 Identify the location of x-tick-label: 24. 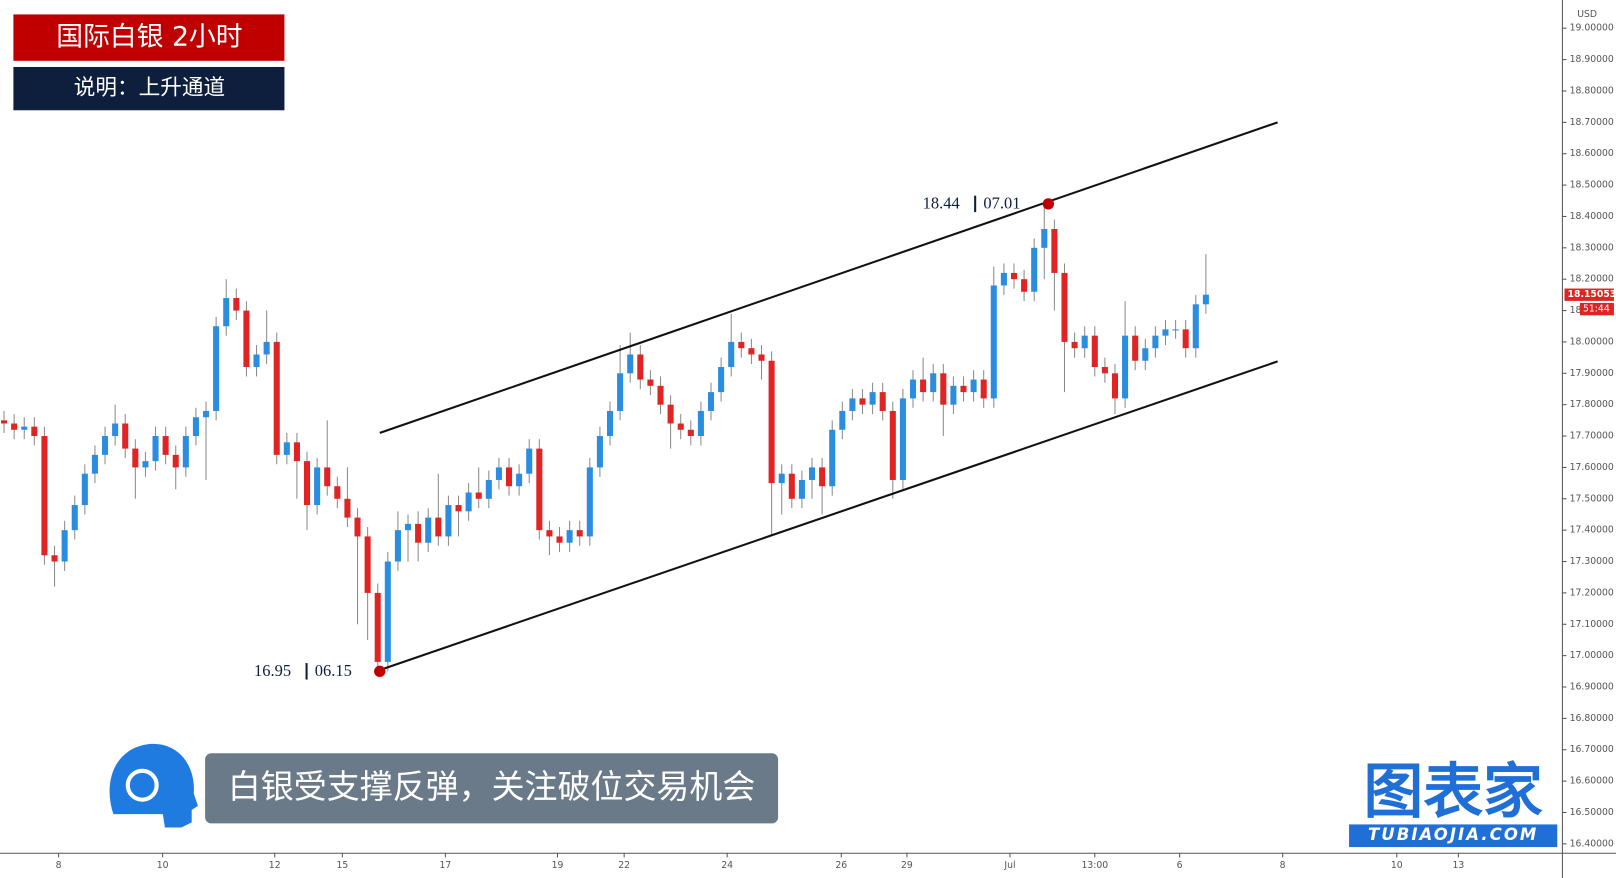
(727, 865).